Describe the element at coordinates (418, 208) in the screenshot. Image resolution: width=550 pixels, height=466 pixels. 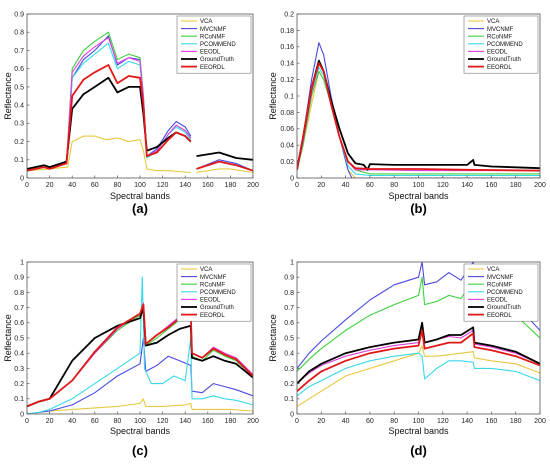
I see `subplot-caption: (b)` at that location.